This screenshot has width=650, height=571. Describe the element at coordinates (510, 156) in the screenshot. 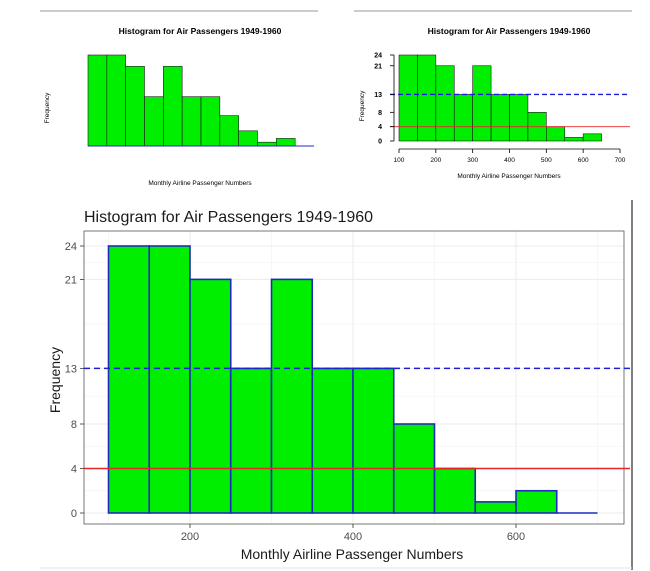

I see `x-axis: 100 200 300 400 500 600 700` at that location.